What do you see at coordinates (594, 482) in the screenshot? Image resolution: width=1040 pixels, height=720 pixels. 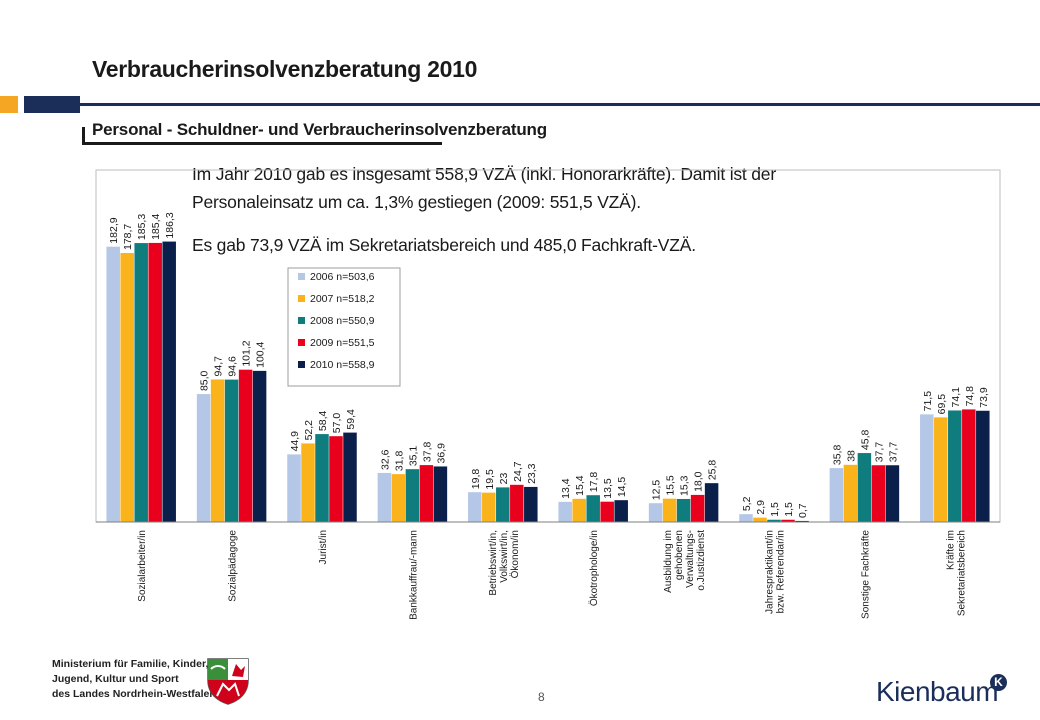 I see `data-label: 17,8` at bounding box center [594, 482].